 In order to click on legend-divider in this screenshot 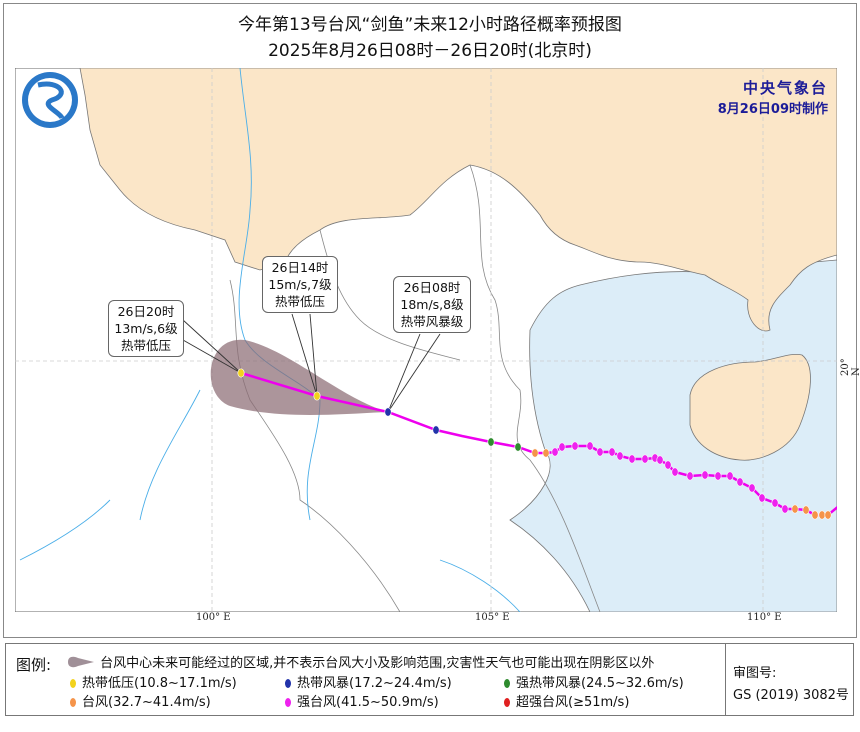, I will do `click(725, 679)`.